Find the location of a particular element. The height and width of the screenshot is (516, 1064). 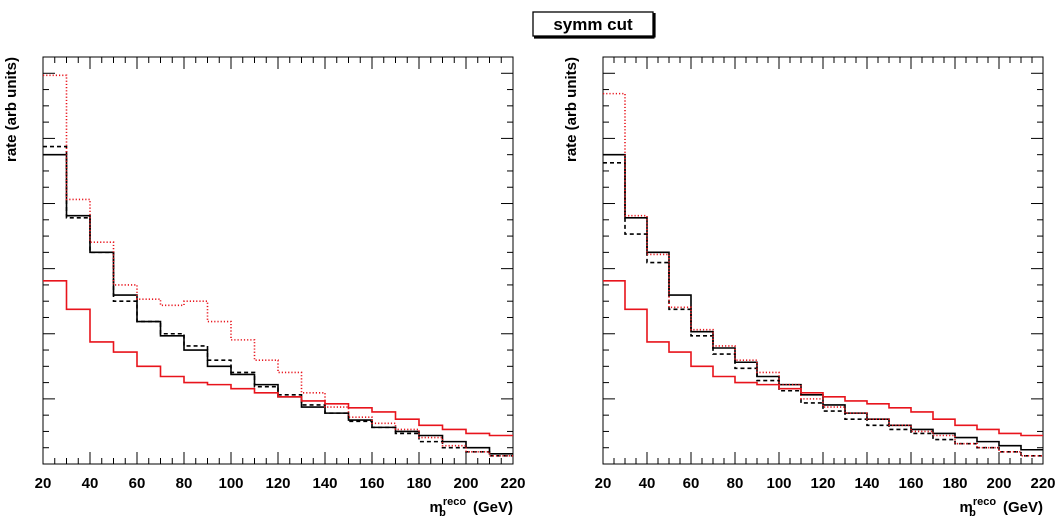

title-box: symm cut is located at coordinates (594, 25).